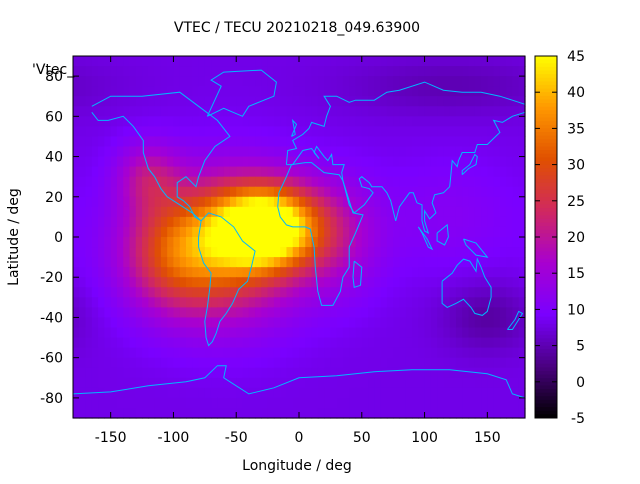  I want to click on x-tick-label: 100, so click(424, 438).